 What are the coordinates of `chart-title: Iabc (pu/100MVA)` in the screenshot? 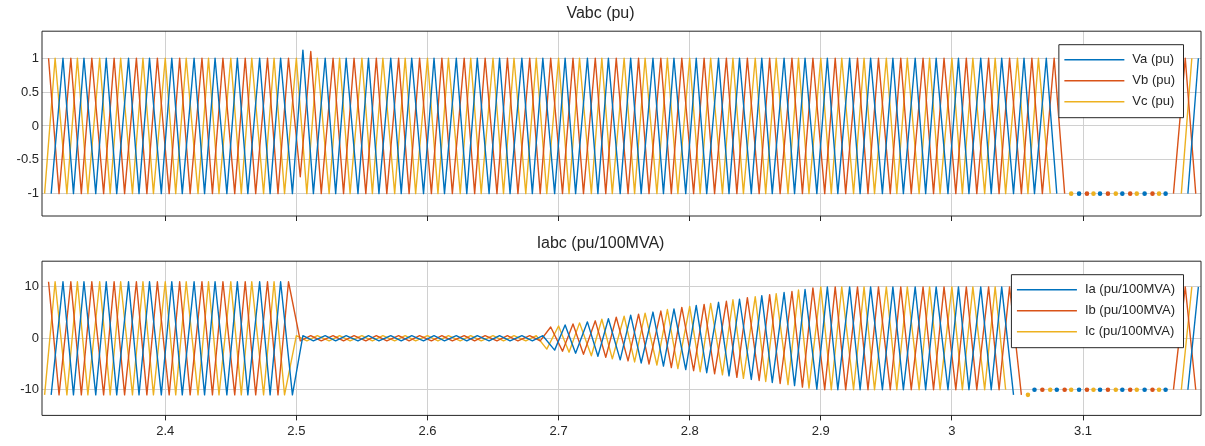 It's located at (600, 243).